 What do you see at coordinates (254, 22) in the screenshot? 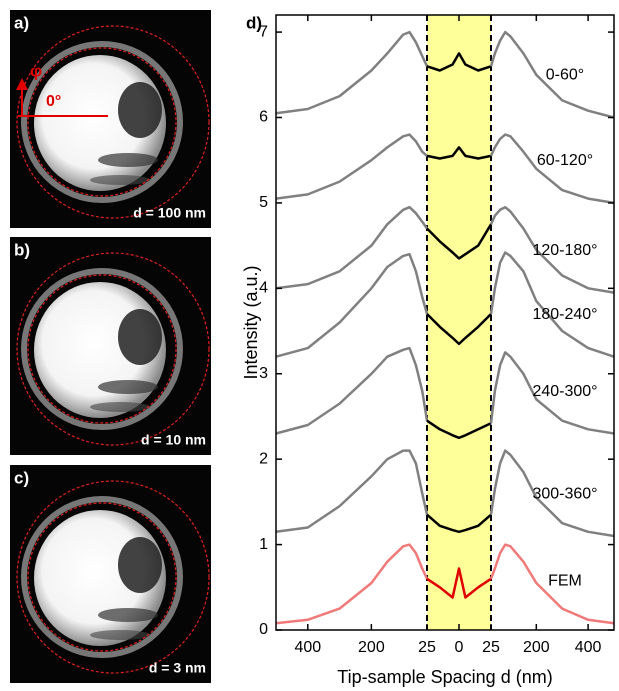
I see `panel-label: d)` at bounding box center [254, 22].